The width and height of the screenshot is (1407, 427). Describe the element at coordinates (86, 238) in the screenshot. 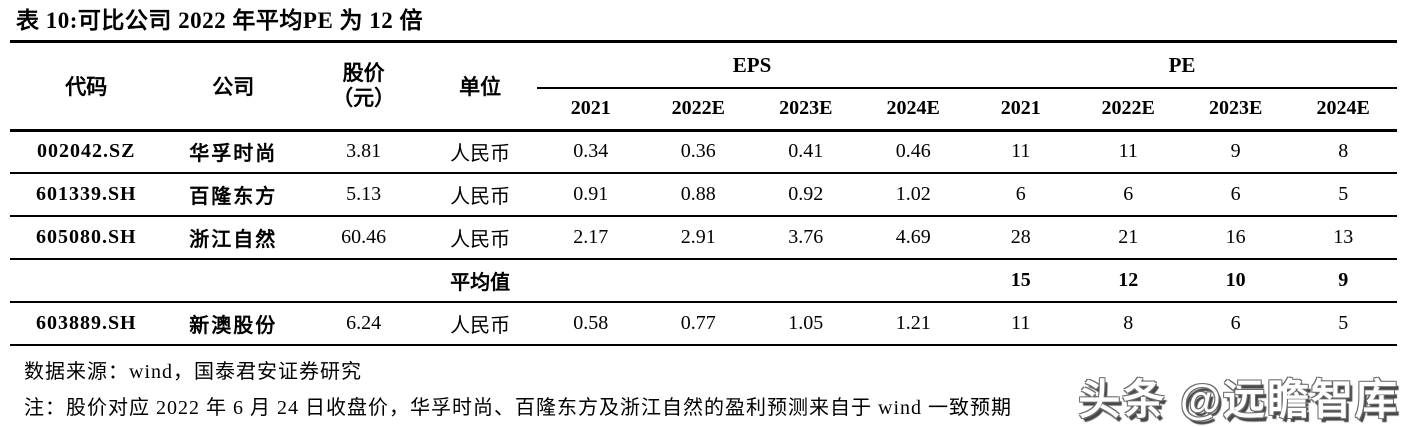

I see `cell-code: 605080.SH` at that location.